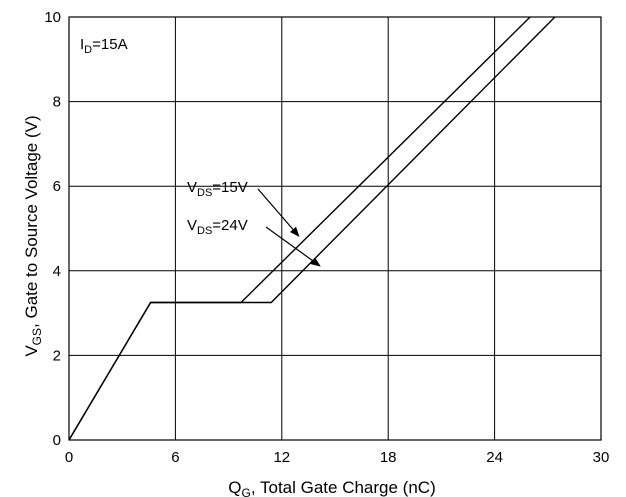 Image resolution: width=626 pixels, height=497 pixels. Describe the element at coordinates (57, 186) in the screenshot. I see `y-tick-label: 6` at that location.